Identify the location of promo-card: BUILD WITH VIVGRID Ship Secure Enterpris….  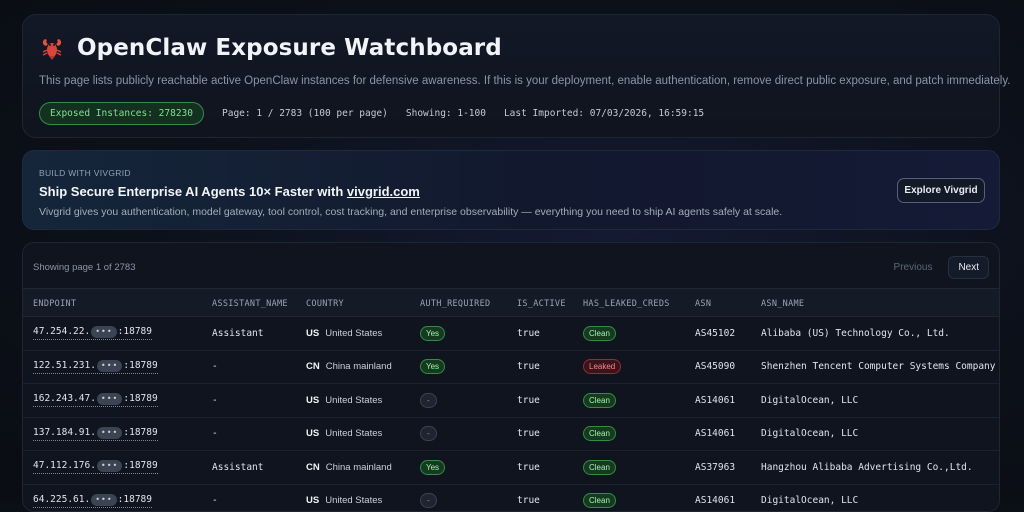
(511, 190).